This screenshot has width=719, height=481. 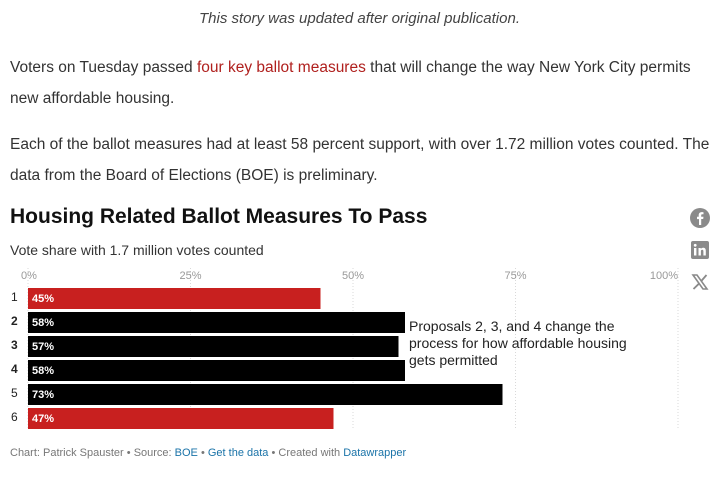 What do you see at coordinates (67, 453) in the screenshot?
I see `chart-credit: Chart: Patrick Spauster` at bounding box center [67, 453].